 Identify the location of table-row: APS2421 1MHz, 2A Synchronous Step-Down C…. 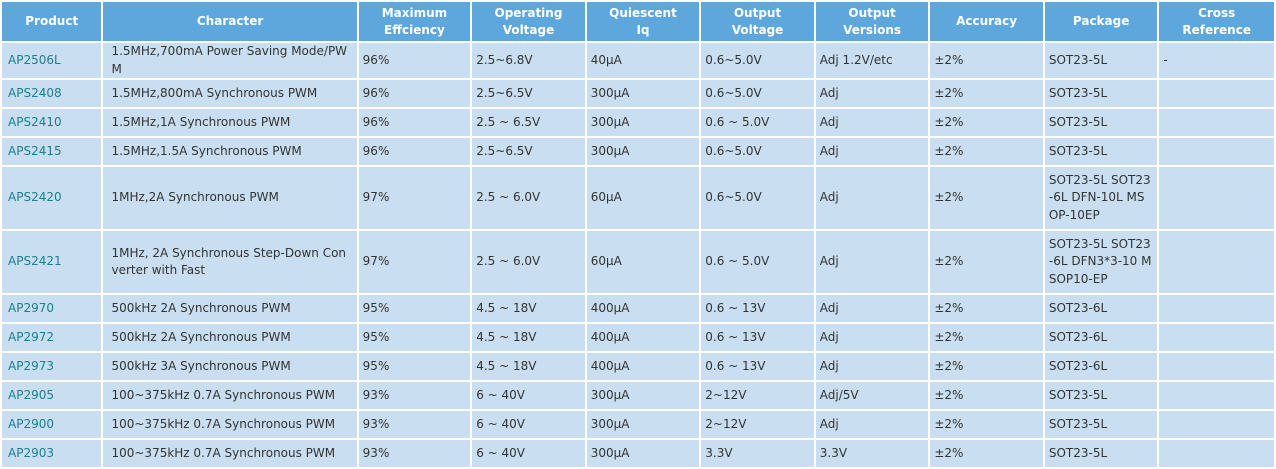
(638, 262).